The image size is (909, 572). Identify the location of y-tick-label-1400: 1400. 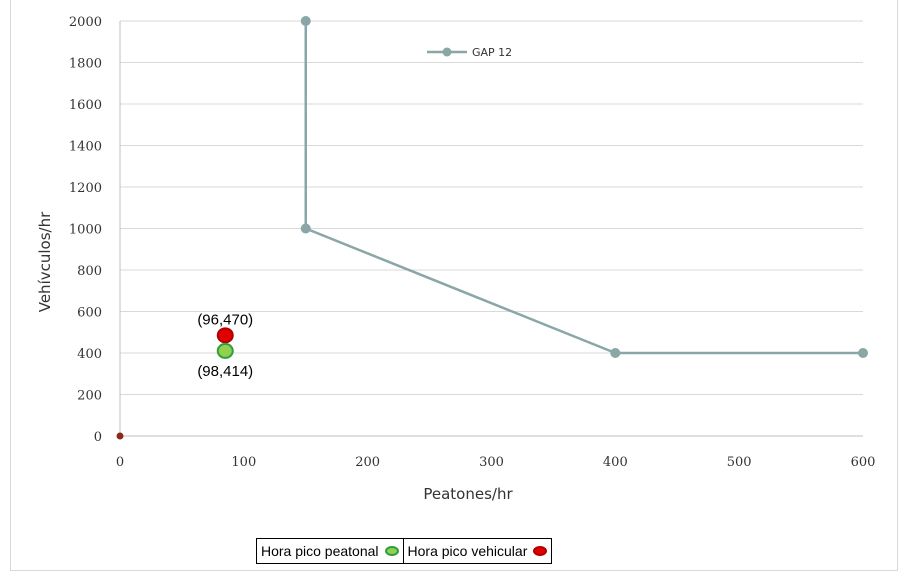
(85, 147).